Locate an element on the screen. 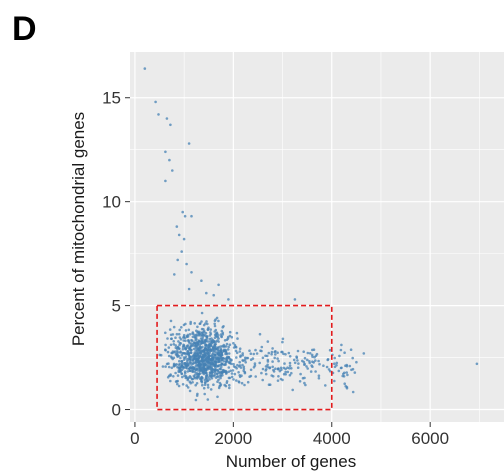 The image size is (504, 476). y-axis-title: Percent of mitochondrial genes is located at coordinates (78, 229).